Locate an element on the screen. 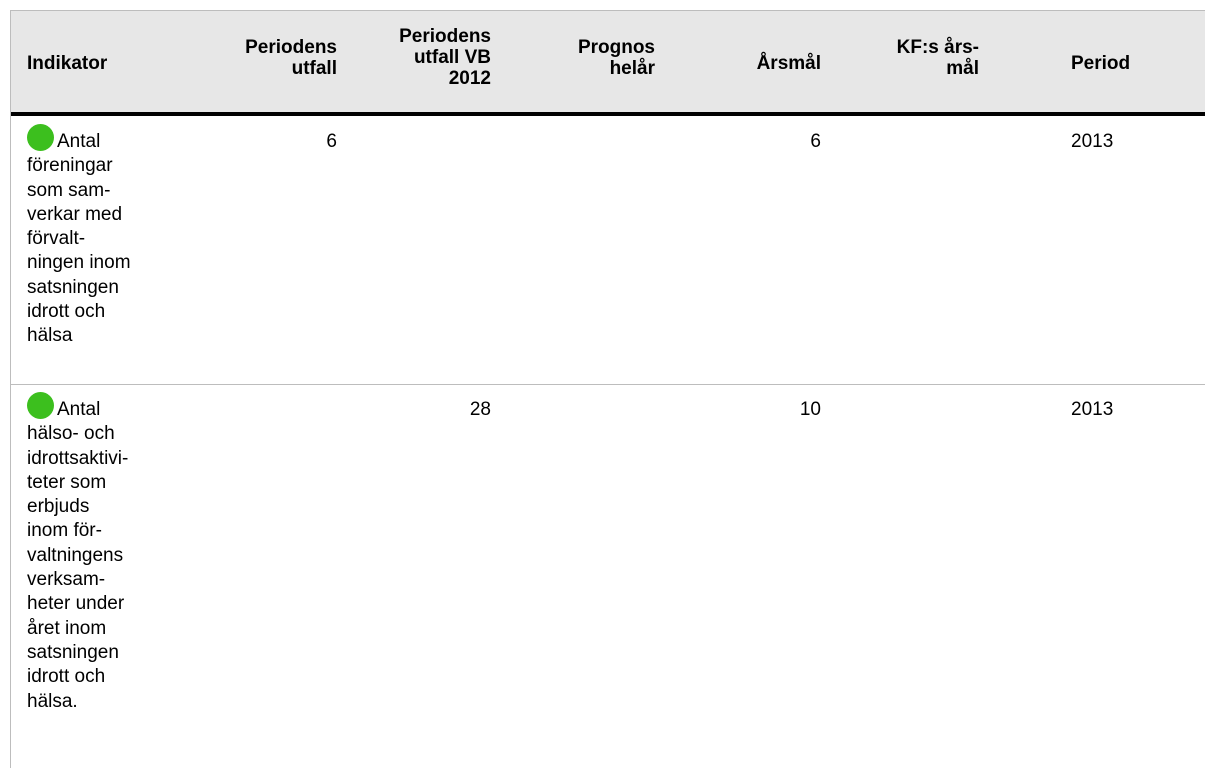 This screenshot has height=768, width=1205. row-2-period: 2013 is located at coordinates (1092, 409).